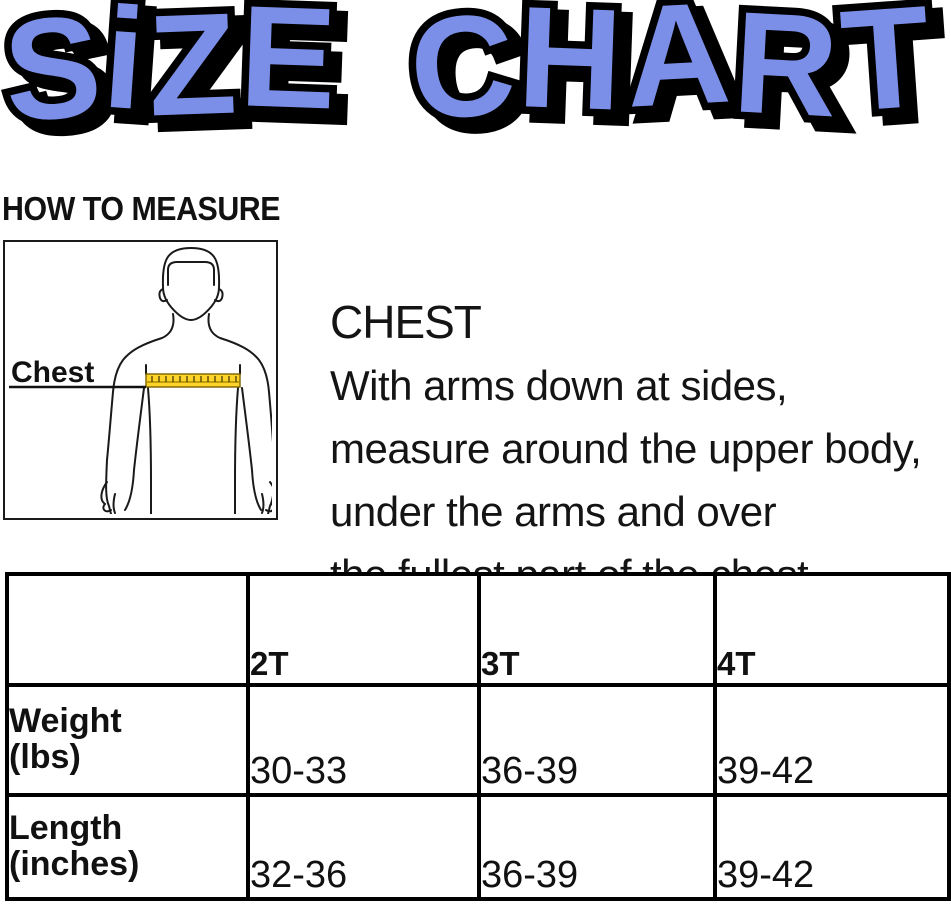  Describe the element at coordinates (363, 629) in the screenshot. I see `column-header-2t: 2T` at that location.